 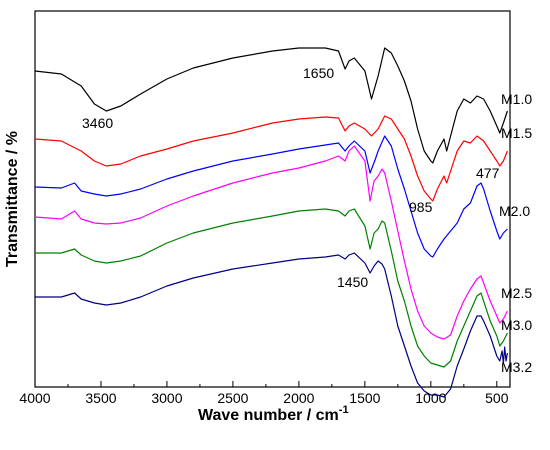 I want to click on series-label-m3-0: M3.0, so click(x=516, y=325).